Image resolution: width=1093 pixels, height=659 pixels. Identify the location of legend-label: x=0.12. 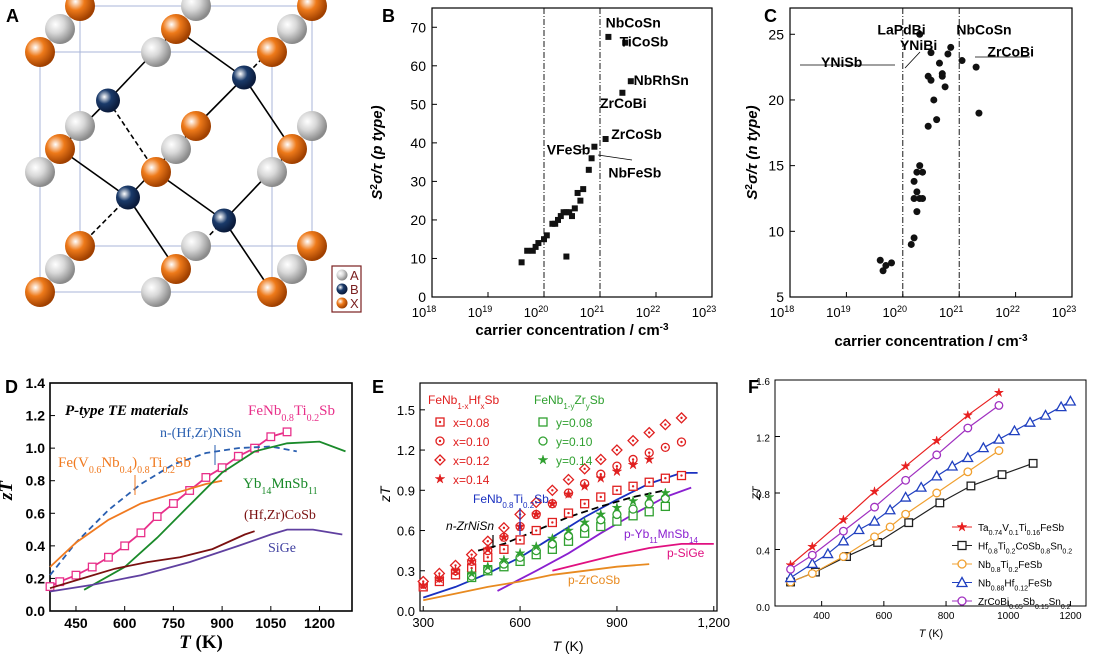
(471, 461).